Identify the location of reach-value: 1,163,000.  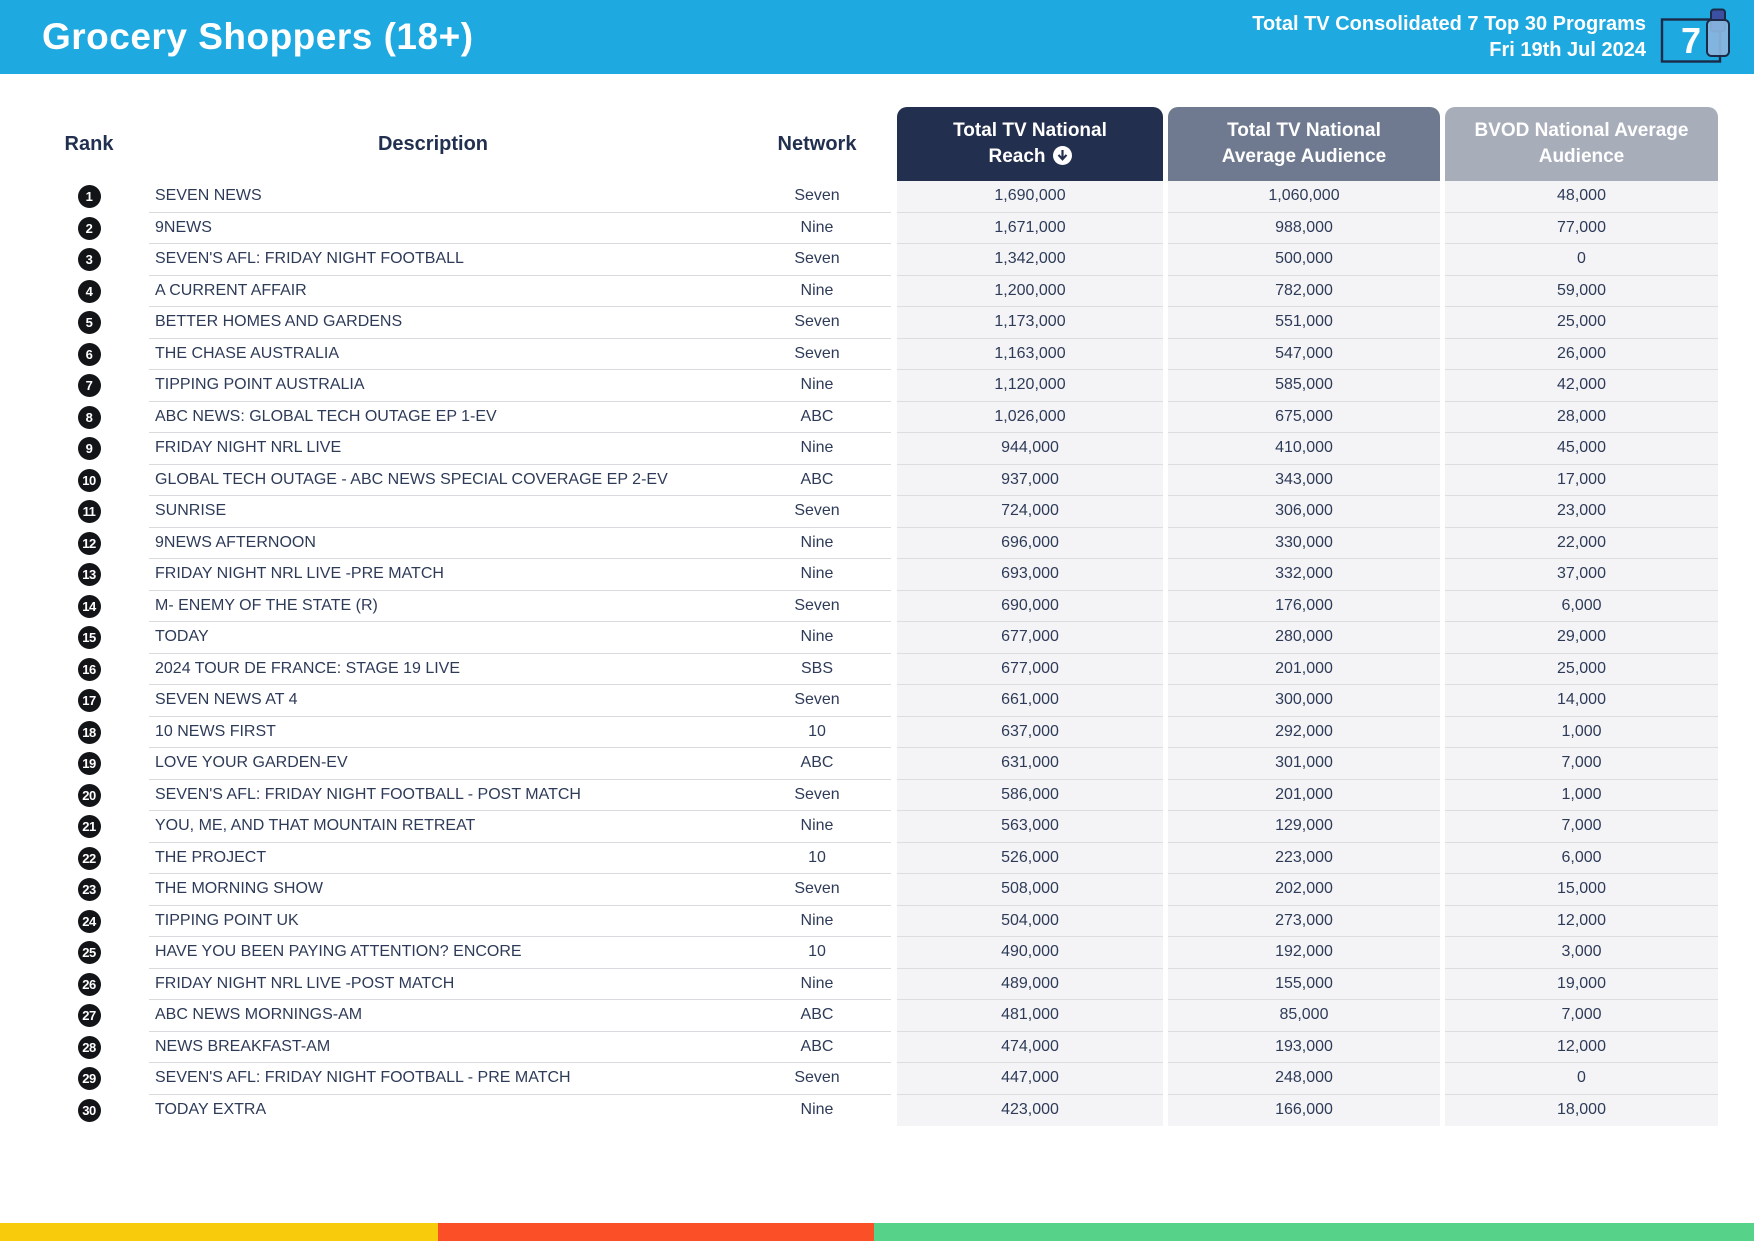
(1030, 354).